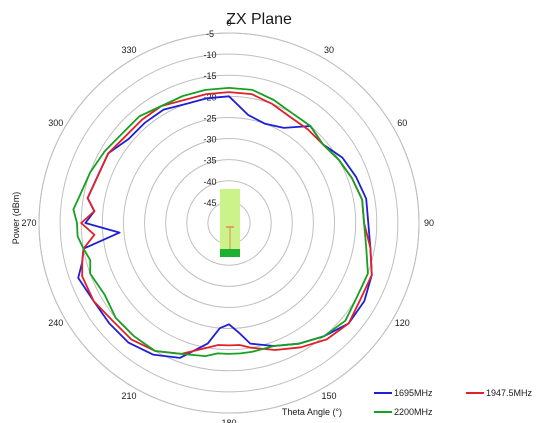 The width and height of the screenshot is (537, 423). I want to click on chart-title: ZX Plane, so click(259, 19).